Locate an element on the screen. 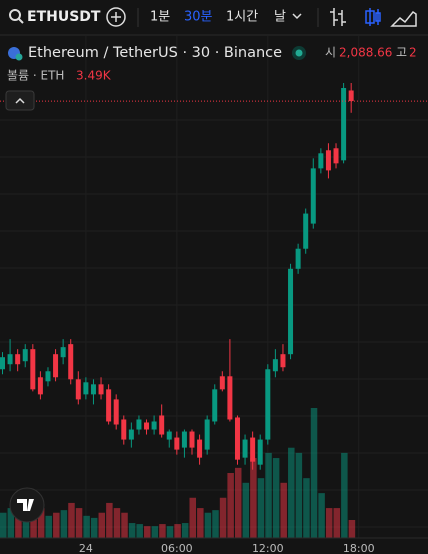  open-value: 2,088.66 is located at coordinates (365, 53).